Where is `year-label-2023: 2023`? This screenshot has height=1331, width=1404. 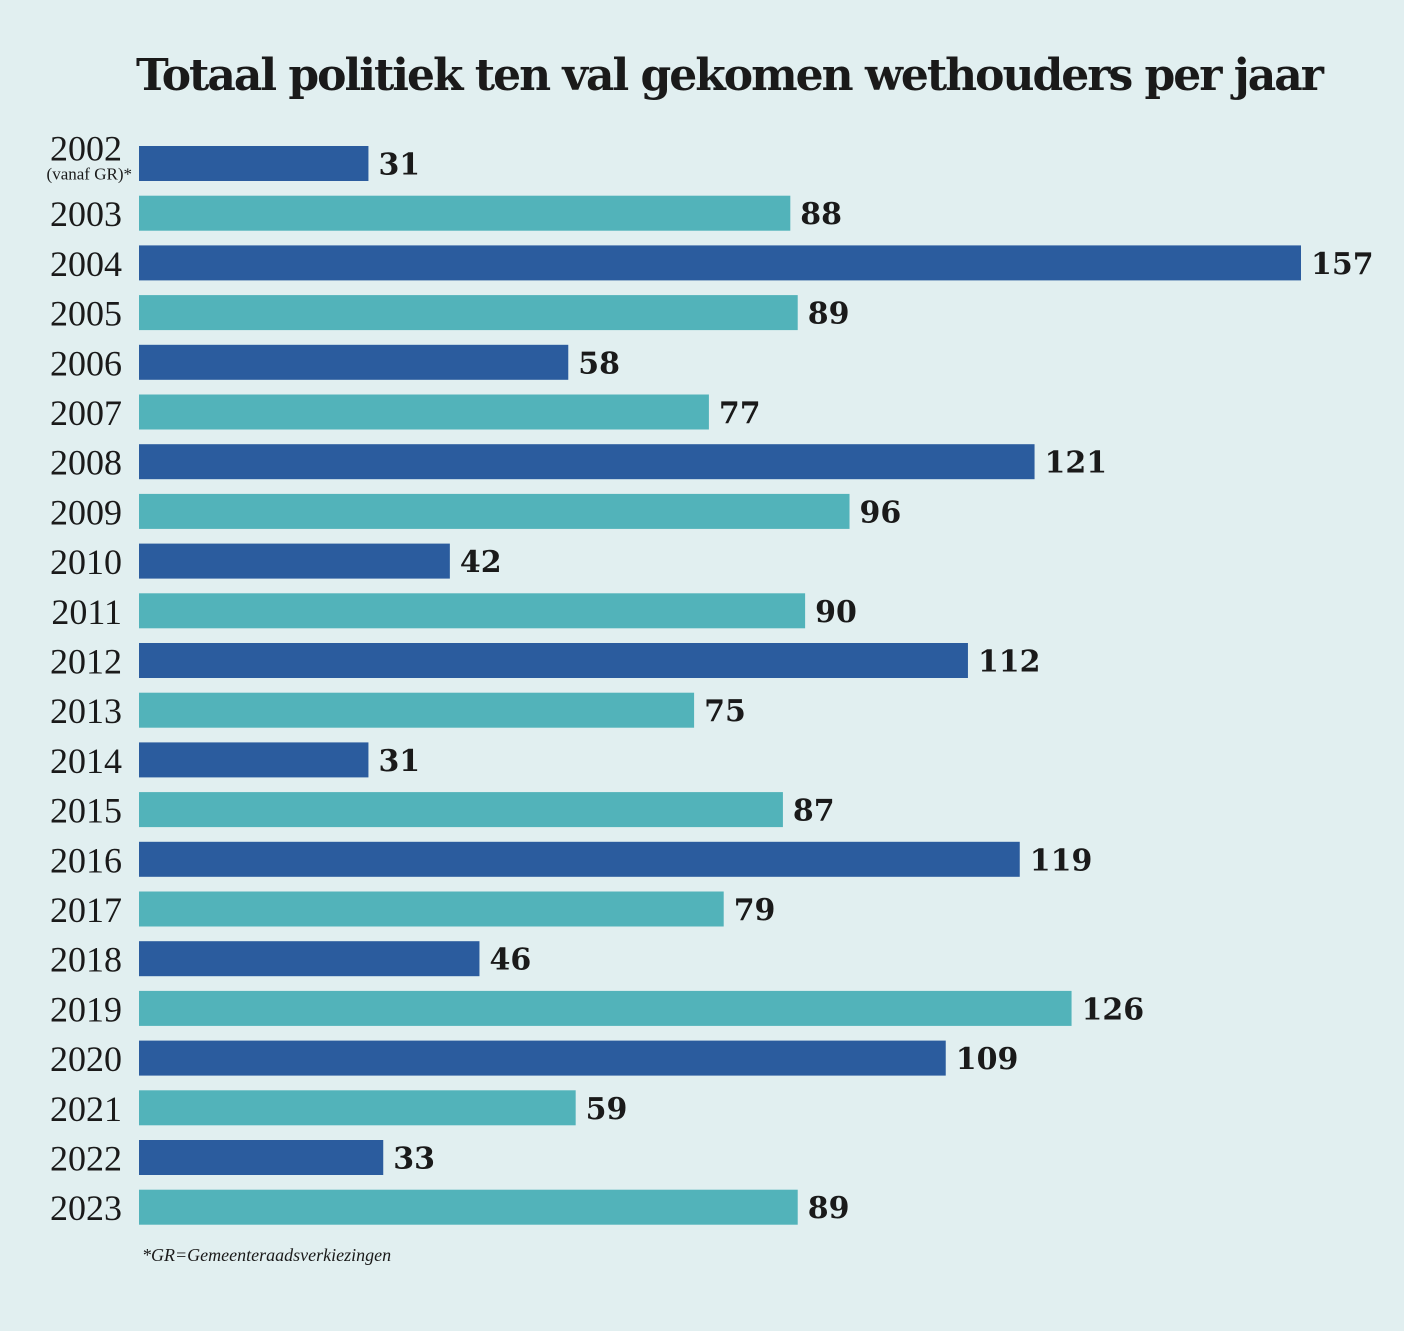
year-label-2023: 2023 is located at coordinates (86, 1208).